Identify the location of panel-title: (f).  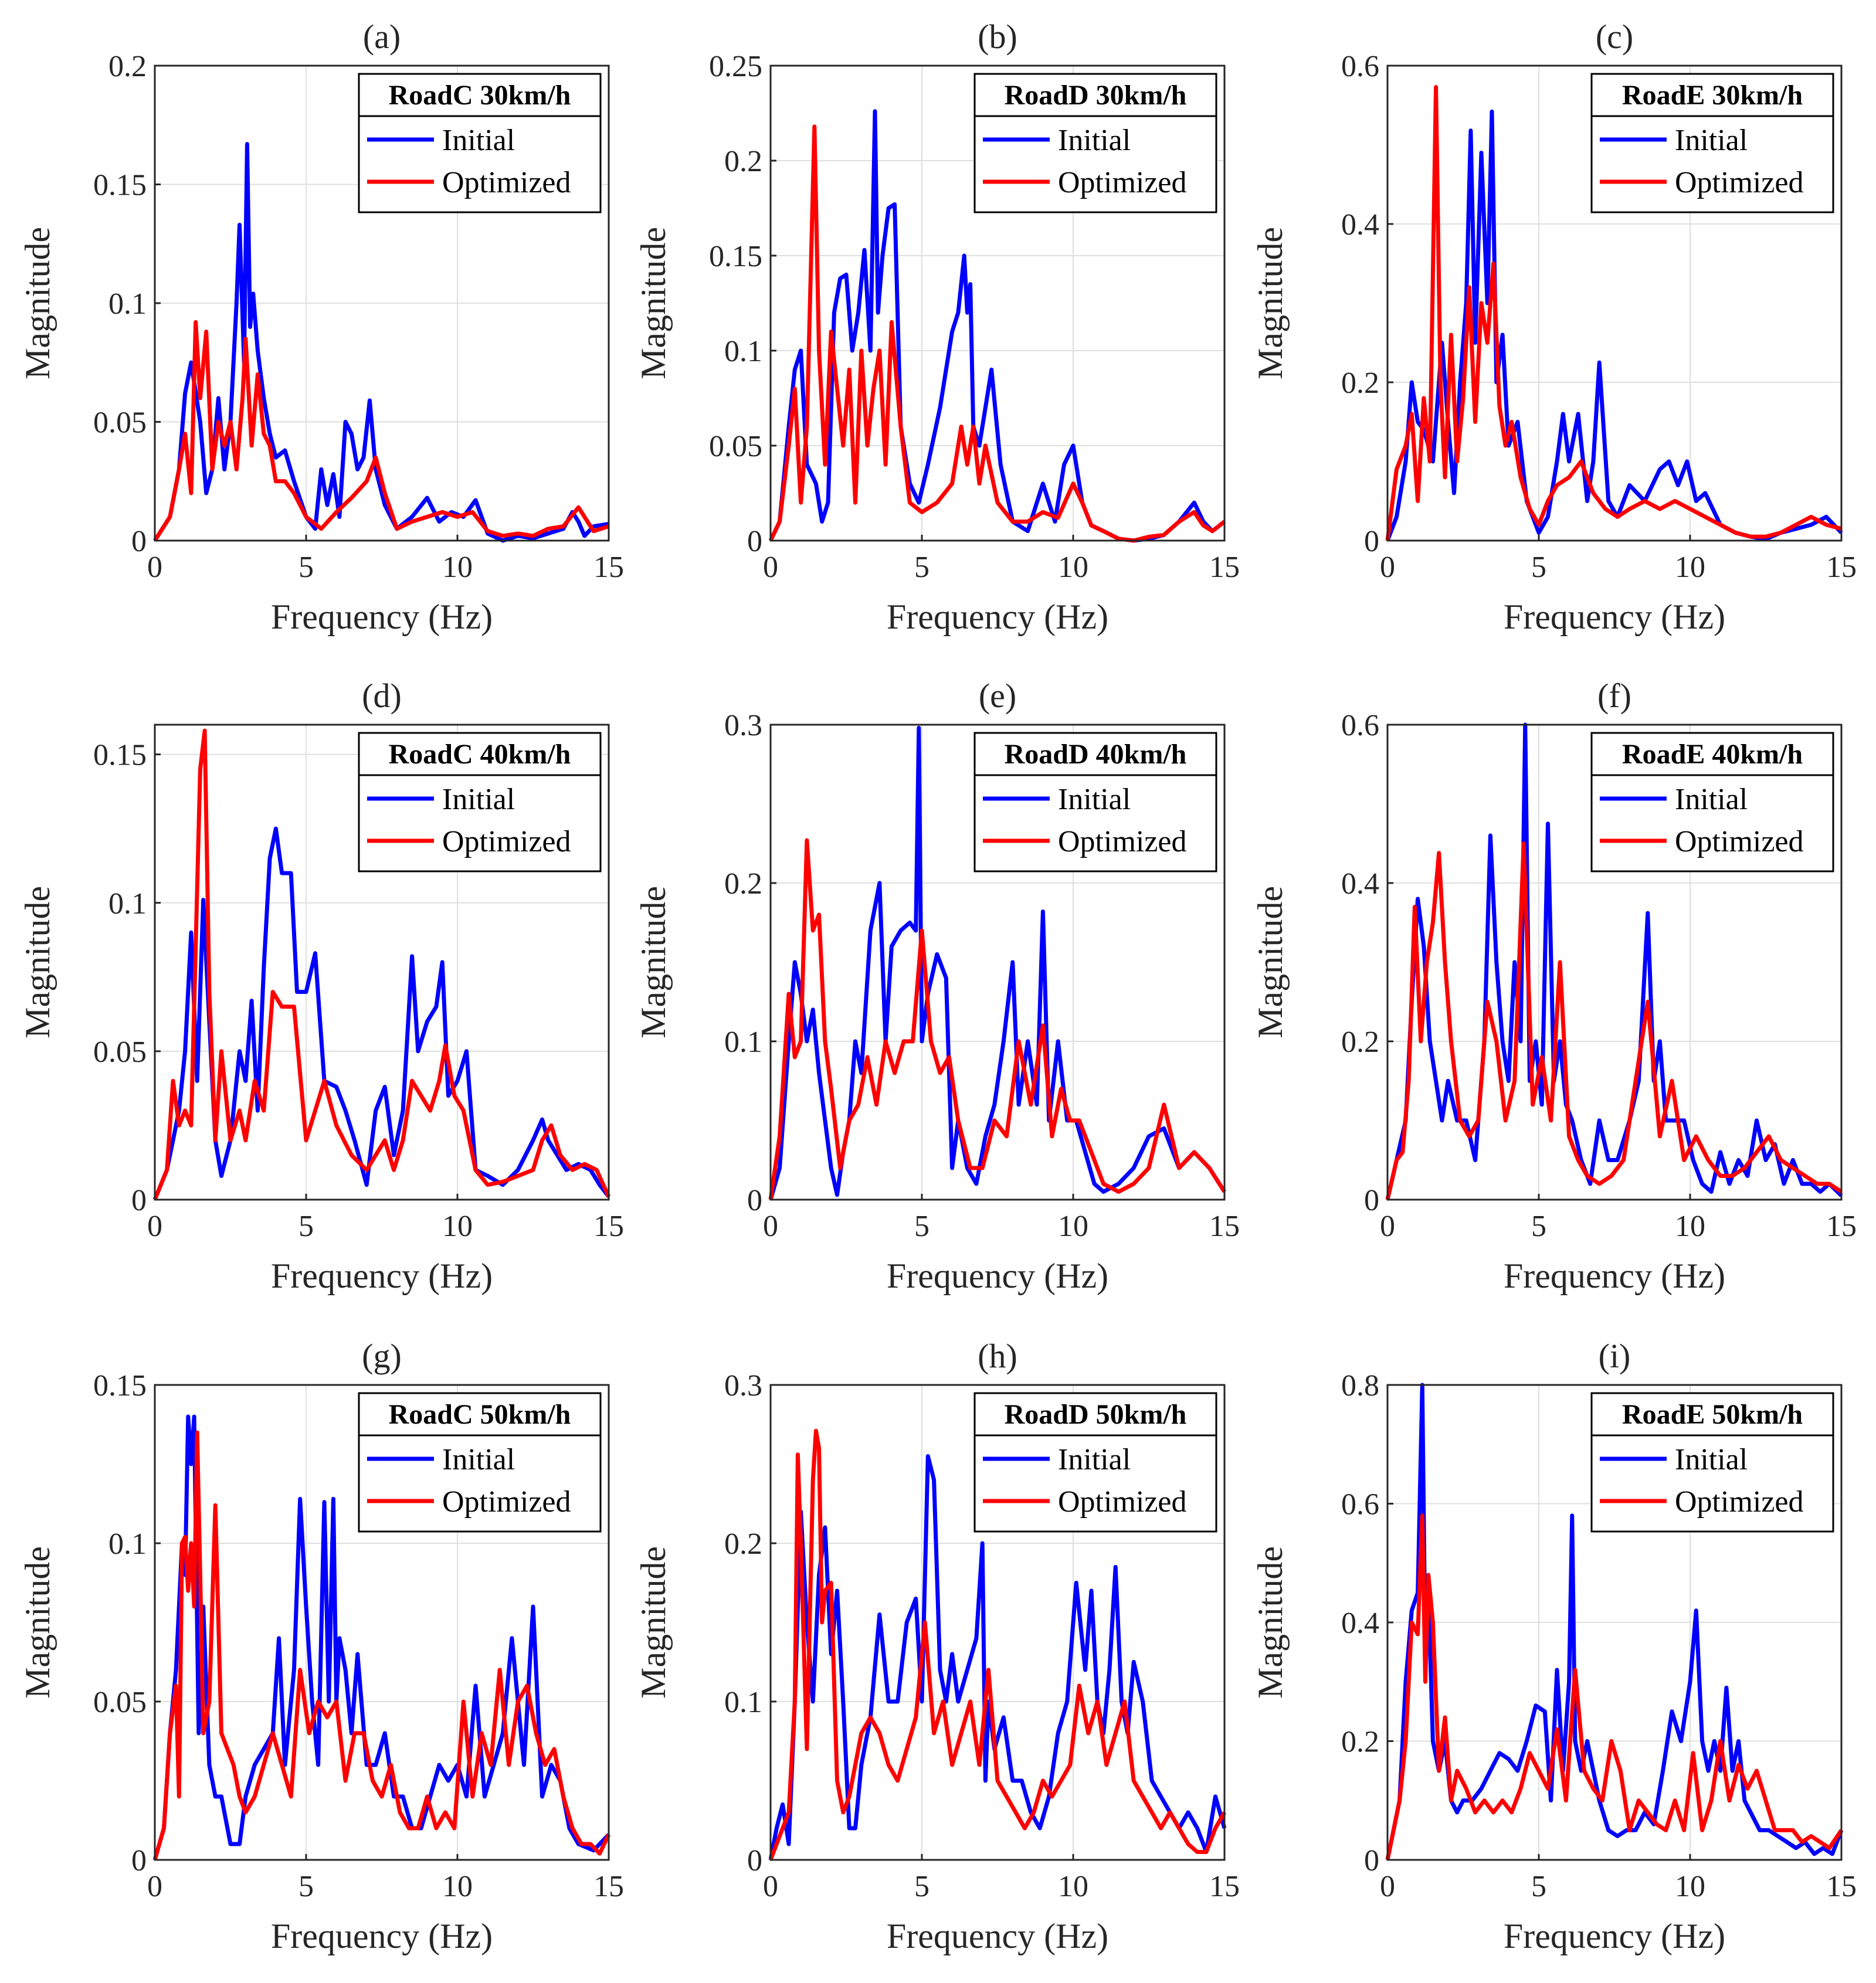
(1614, 696).